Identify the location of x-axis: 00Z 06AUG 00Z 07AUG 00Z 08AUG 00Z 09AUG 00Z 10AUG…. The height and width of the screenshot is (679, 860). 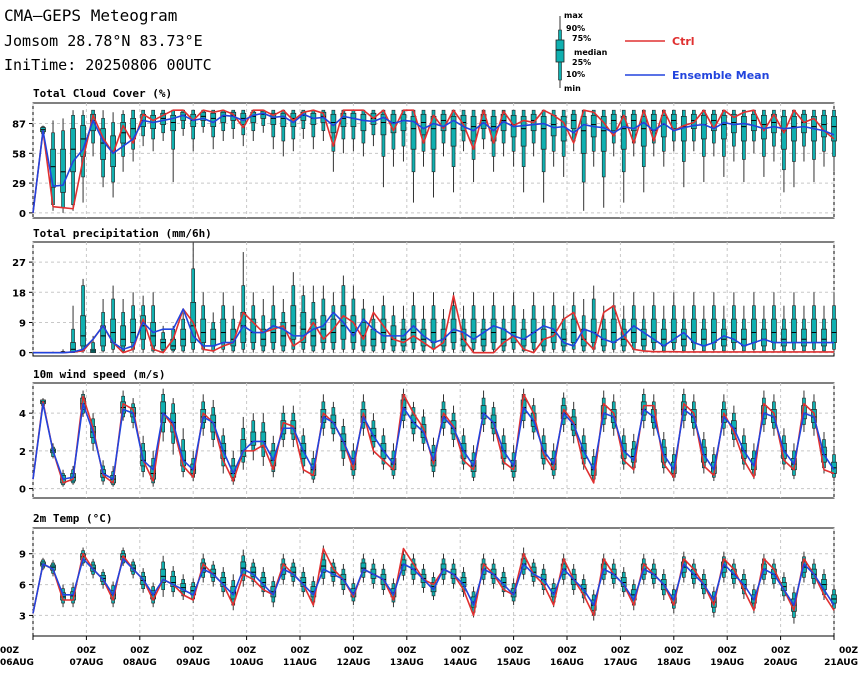
(429, 652).